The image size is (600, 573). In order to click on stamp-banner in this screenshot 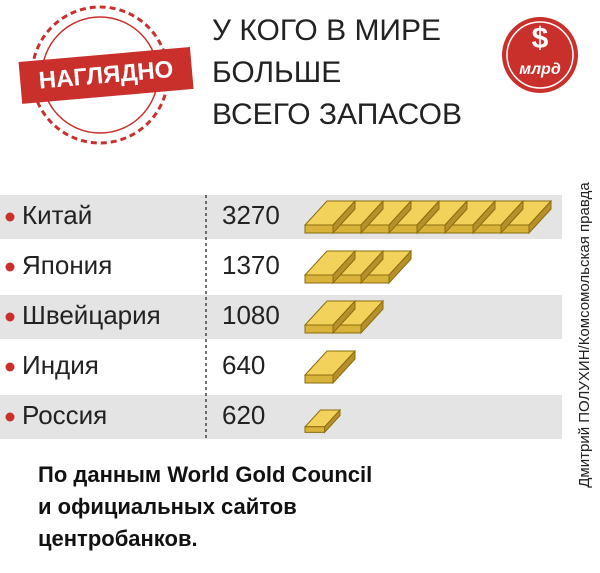, I will do `click(106, 75)`.